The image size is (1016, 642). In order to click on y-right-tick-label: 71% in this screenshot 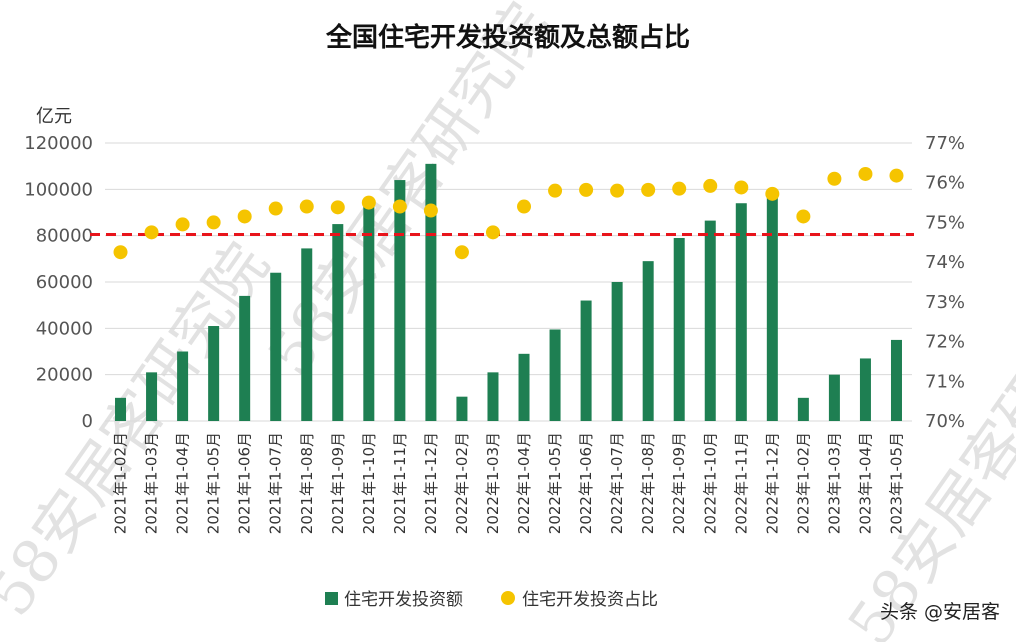, I will do `click(945, 381)`.